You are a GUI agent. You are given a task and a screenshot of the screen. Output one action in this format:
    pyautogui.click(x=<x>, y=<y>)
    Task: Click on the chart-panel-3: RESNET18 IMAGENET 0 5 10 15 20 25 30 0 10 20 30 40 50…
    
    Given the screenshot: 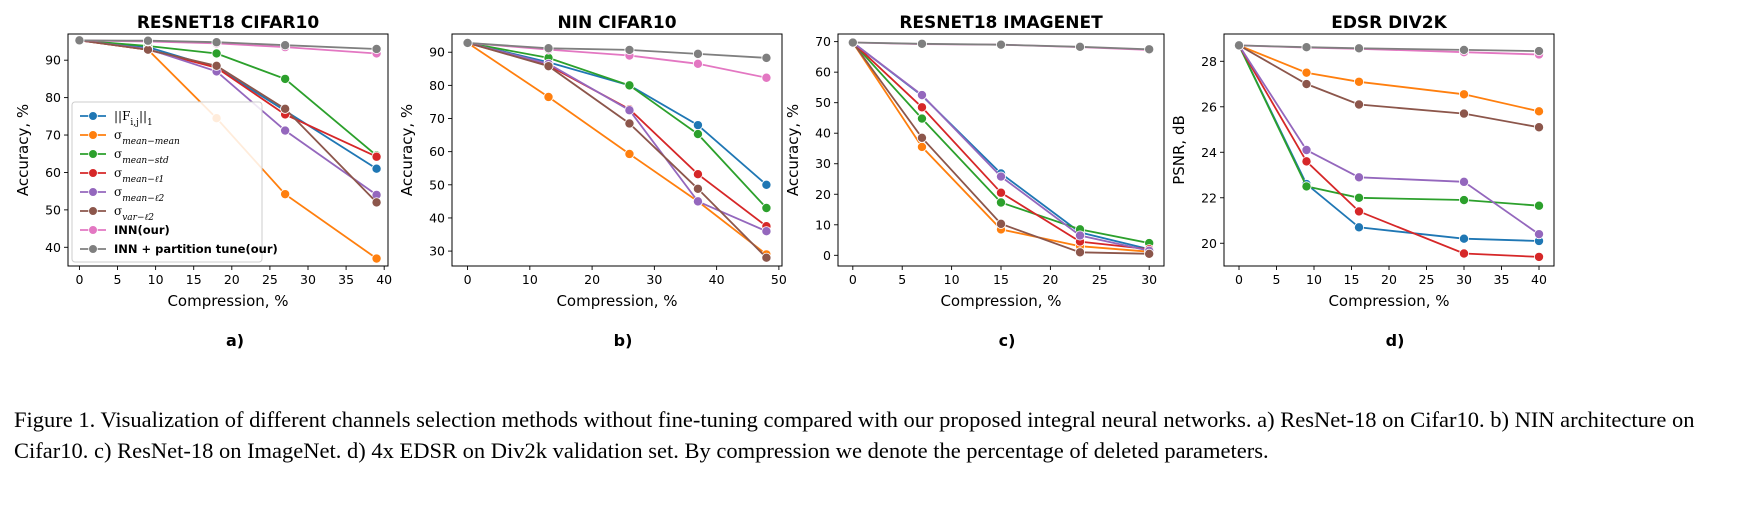 What is the action you would take?
    pyautogui.click(x=974, y=181)
    